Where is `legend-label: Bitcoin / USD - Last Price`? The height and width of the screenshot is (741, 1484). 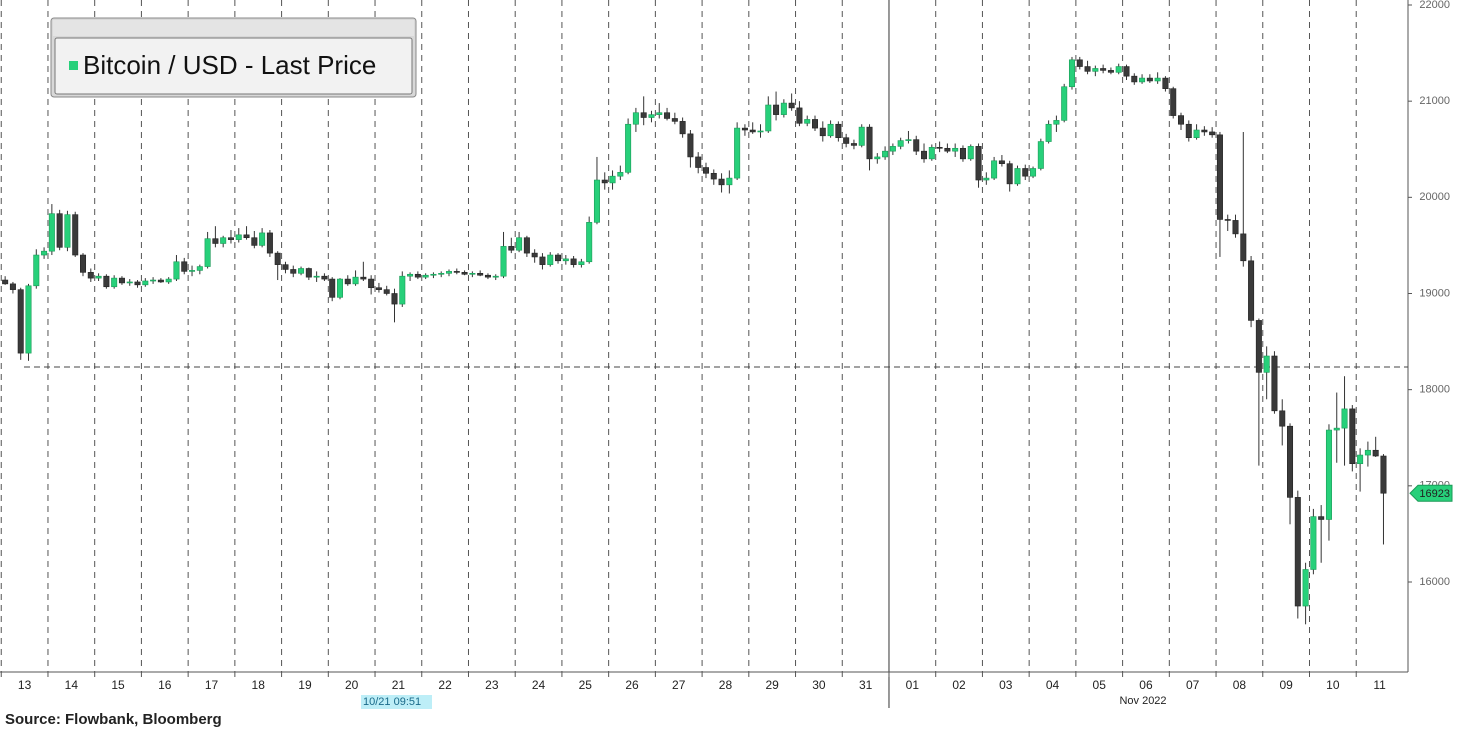 legend-label: Bitcoin / USD - Last Price is located at coordinates (229, 65).